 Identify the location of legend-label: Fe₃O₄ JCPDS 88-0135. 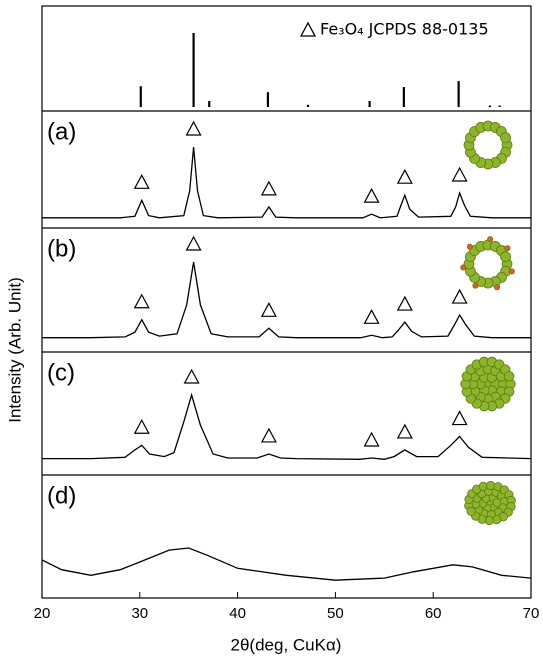
(404, 29).